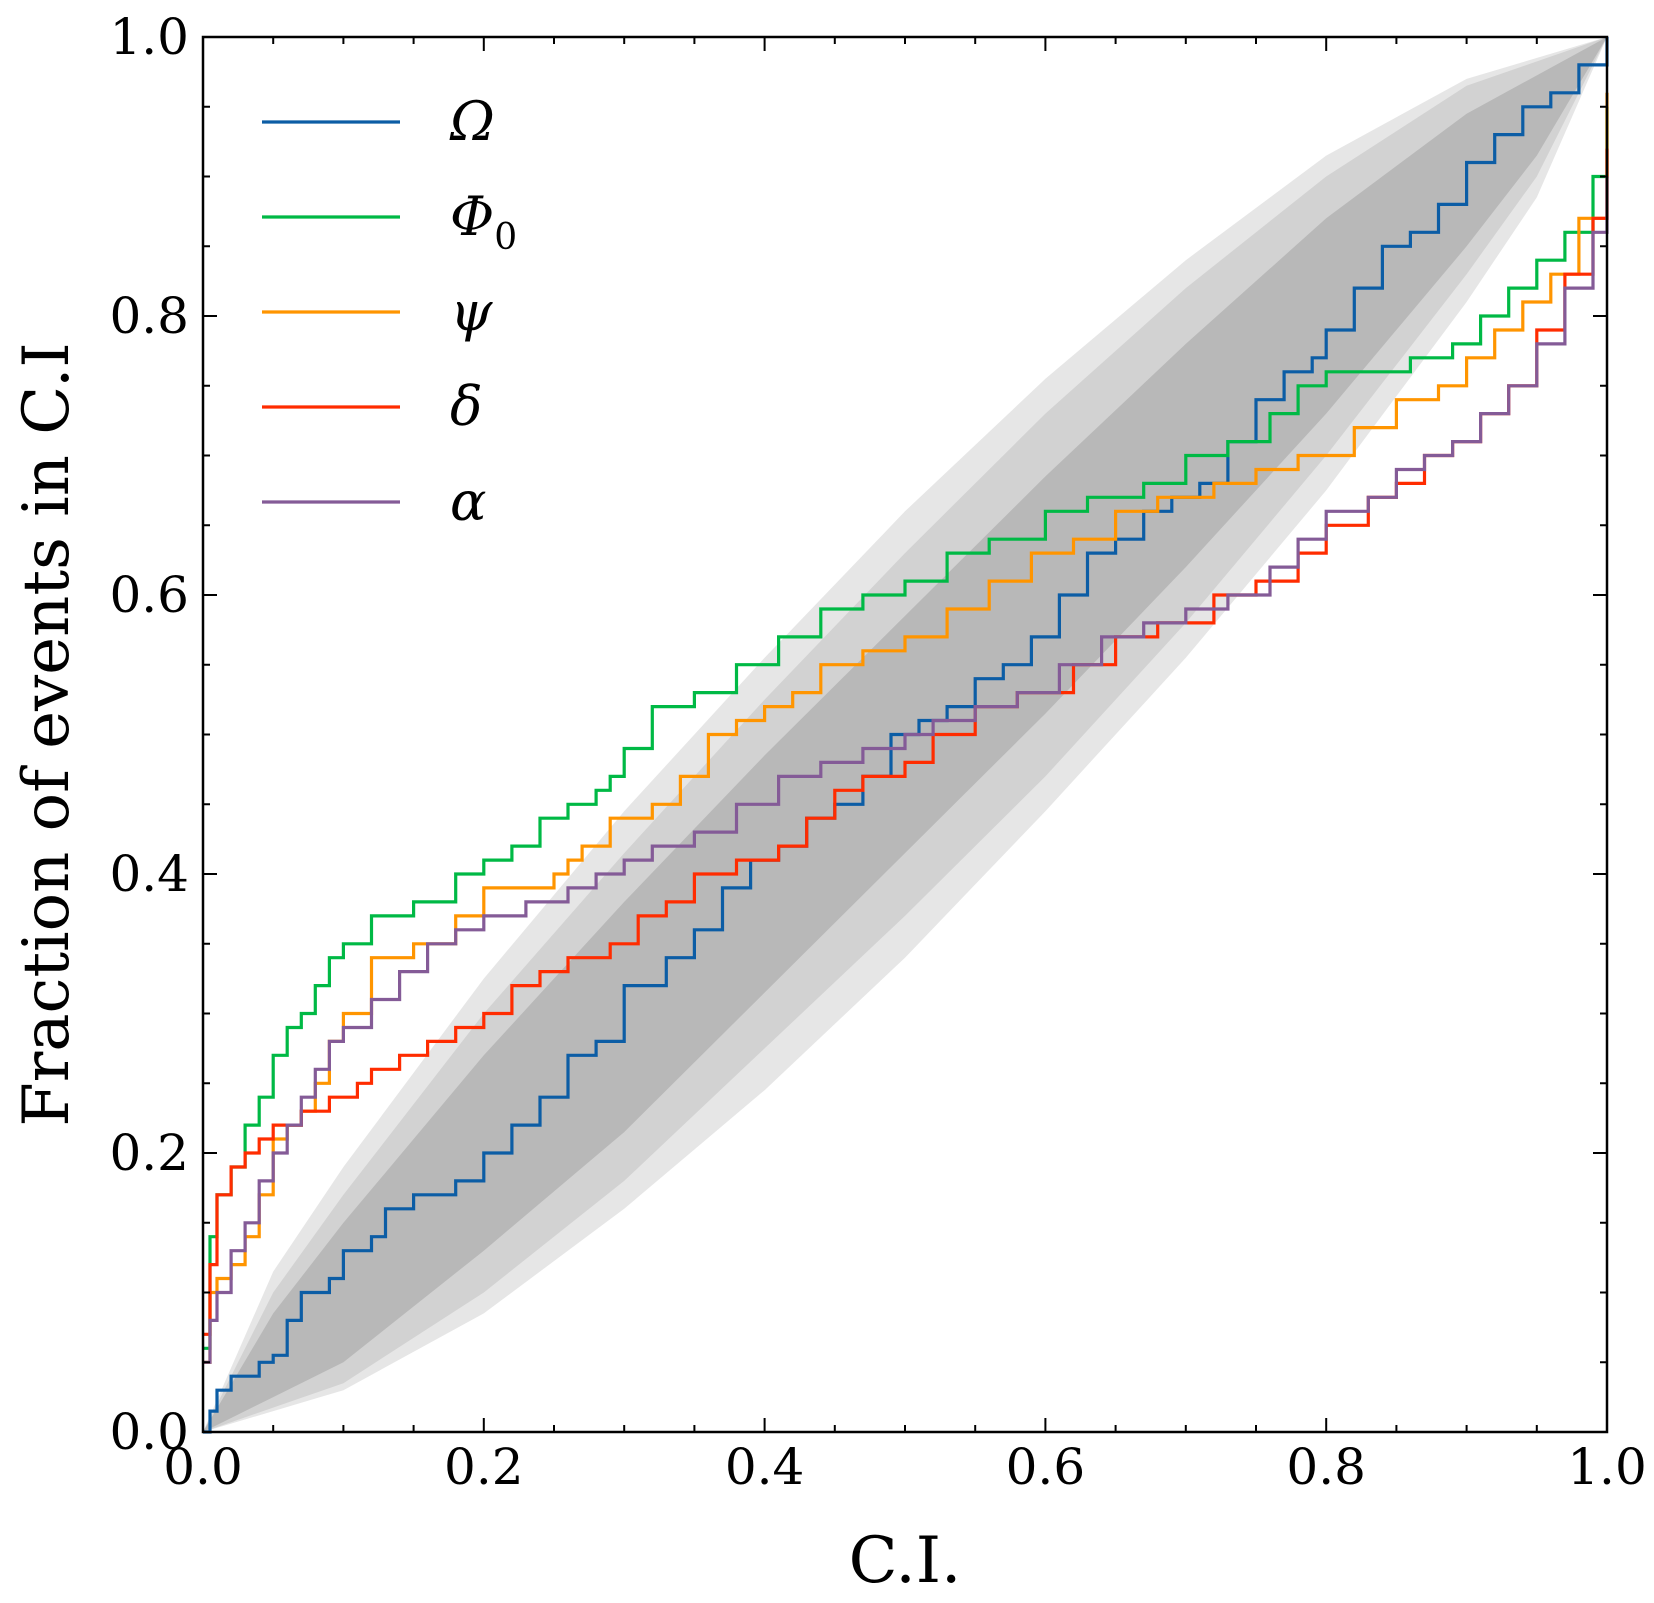 Image resolution: width=1654 pixels, height=1603 pixels. I want to click on x-tick-labels: 0.0 0.2 0.4 0.6 0.8 1.0, so click(905, 1467).